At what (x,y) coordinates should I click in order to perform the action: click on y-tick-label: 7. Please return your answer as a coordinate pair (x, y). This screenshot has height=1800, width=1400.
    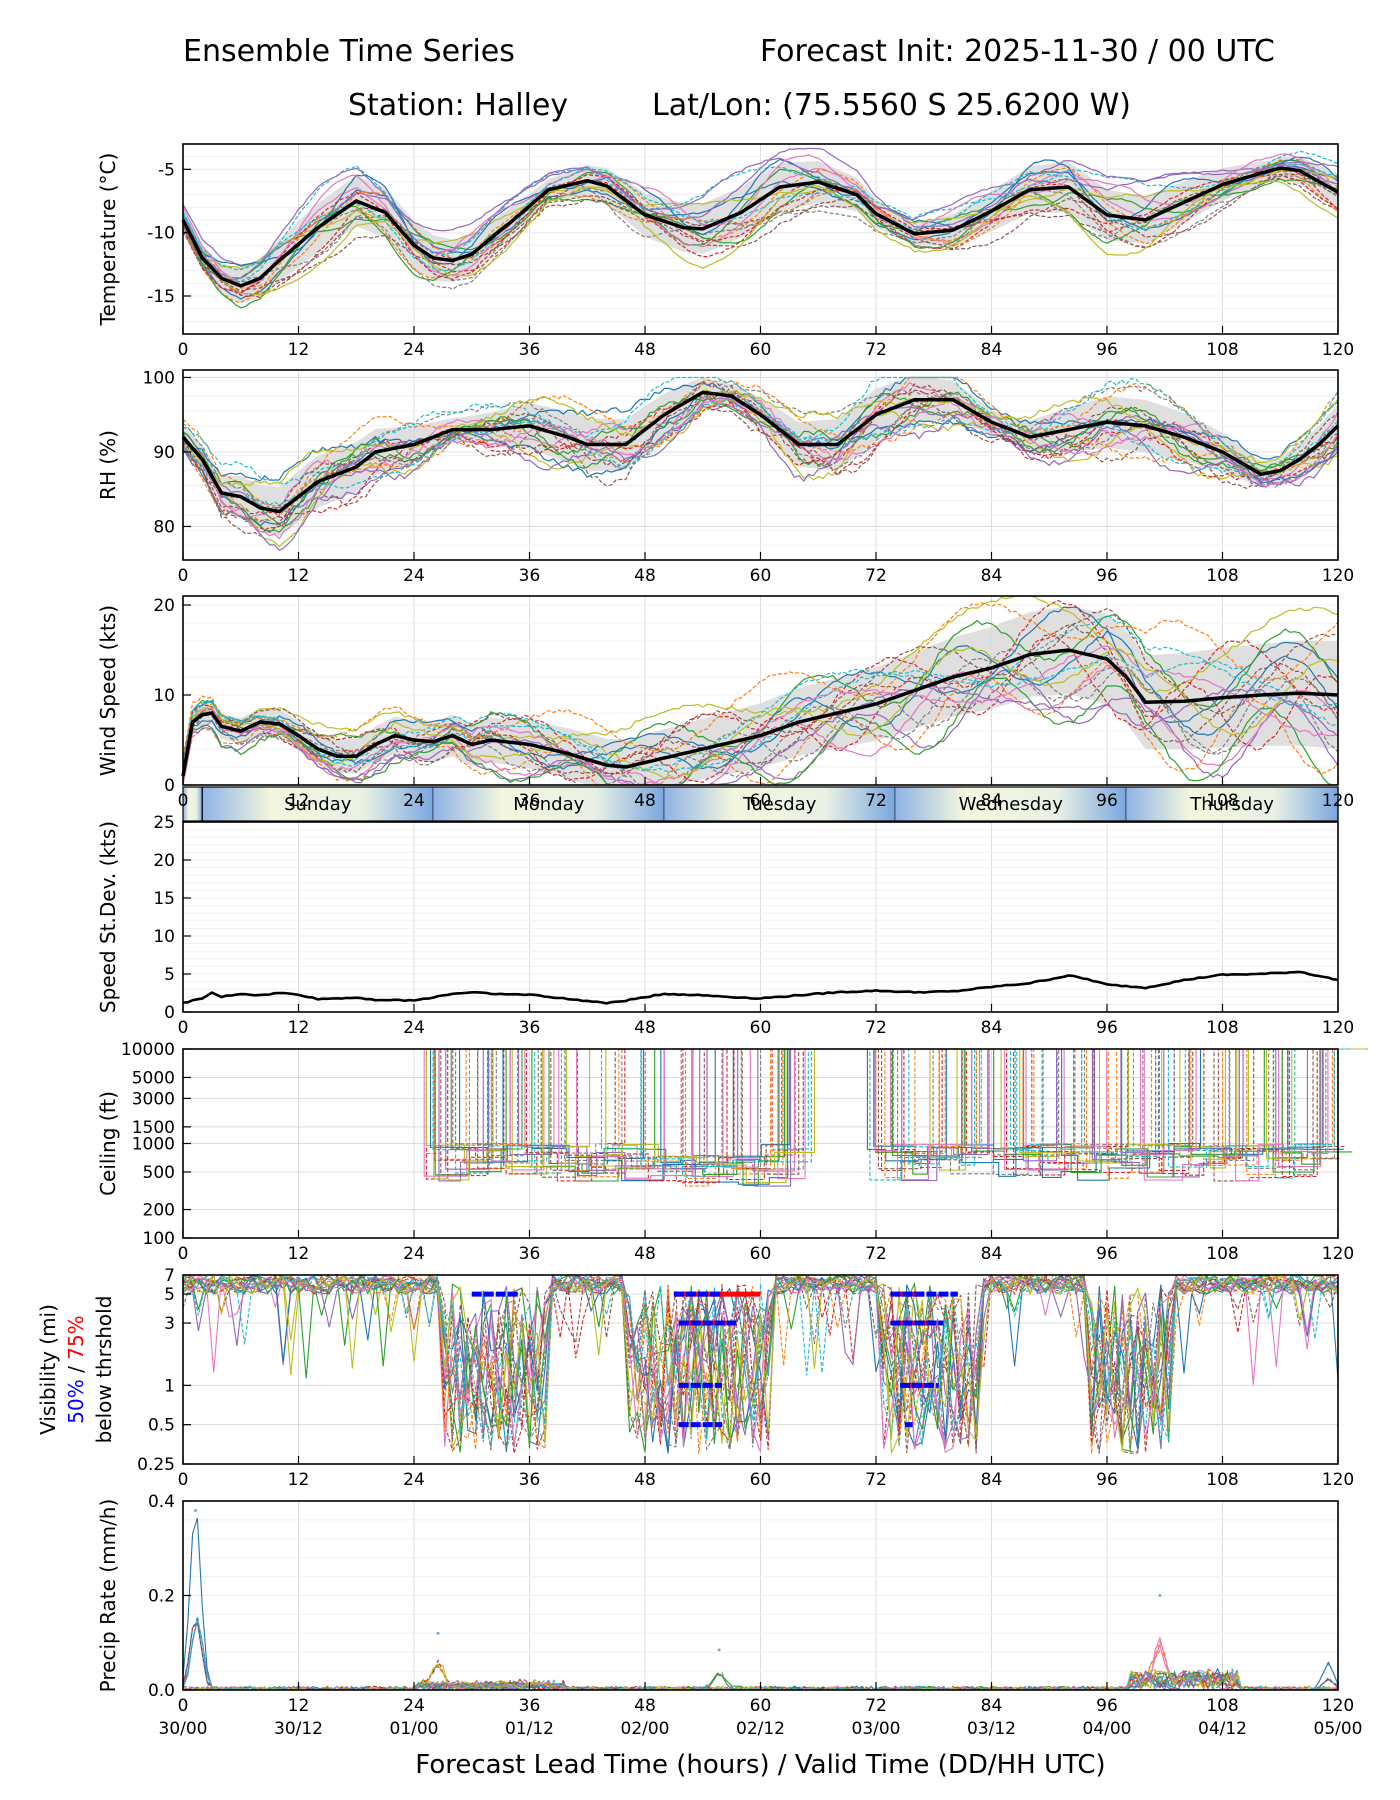
    Looking at the image, I should click on (169, 1276).